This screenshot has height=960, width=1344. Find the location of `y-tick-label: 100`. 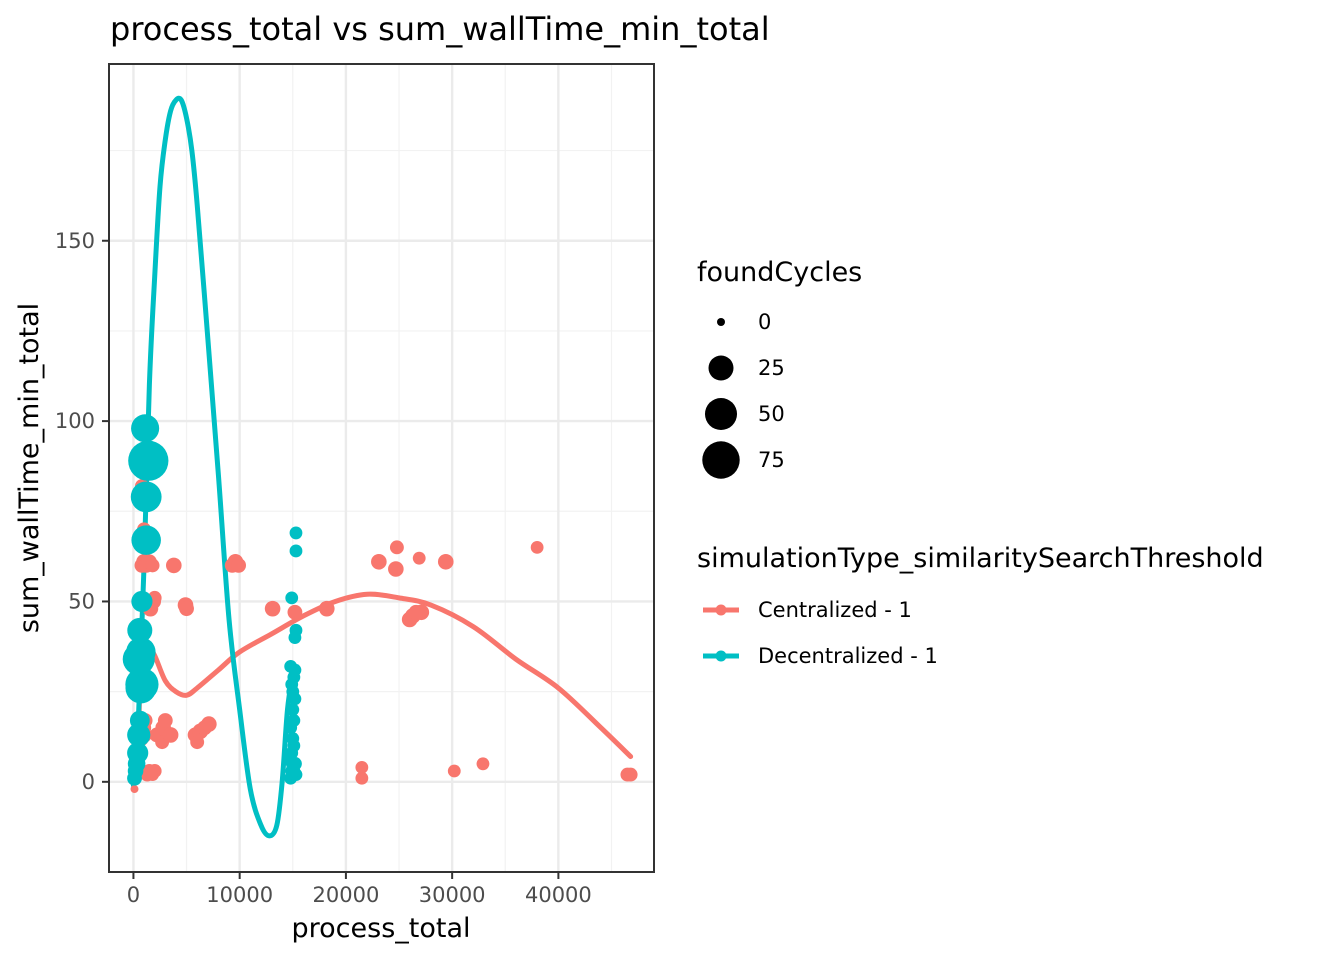

y-tick-label: 100 is located at coordinates (75, 421).